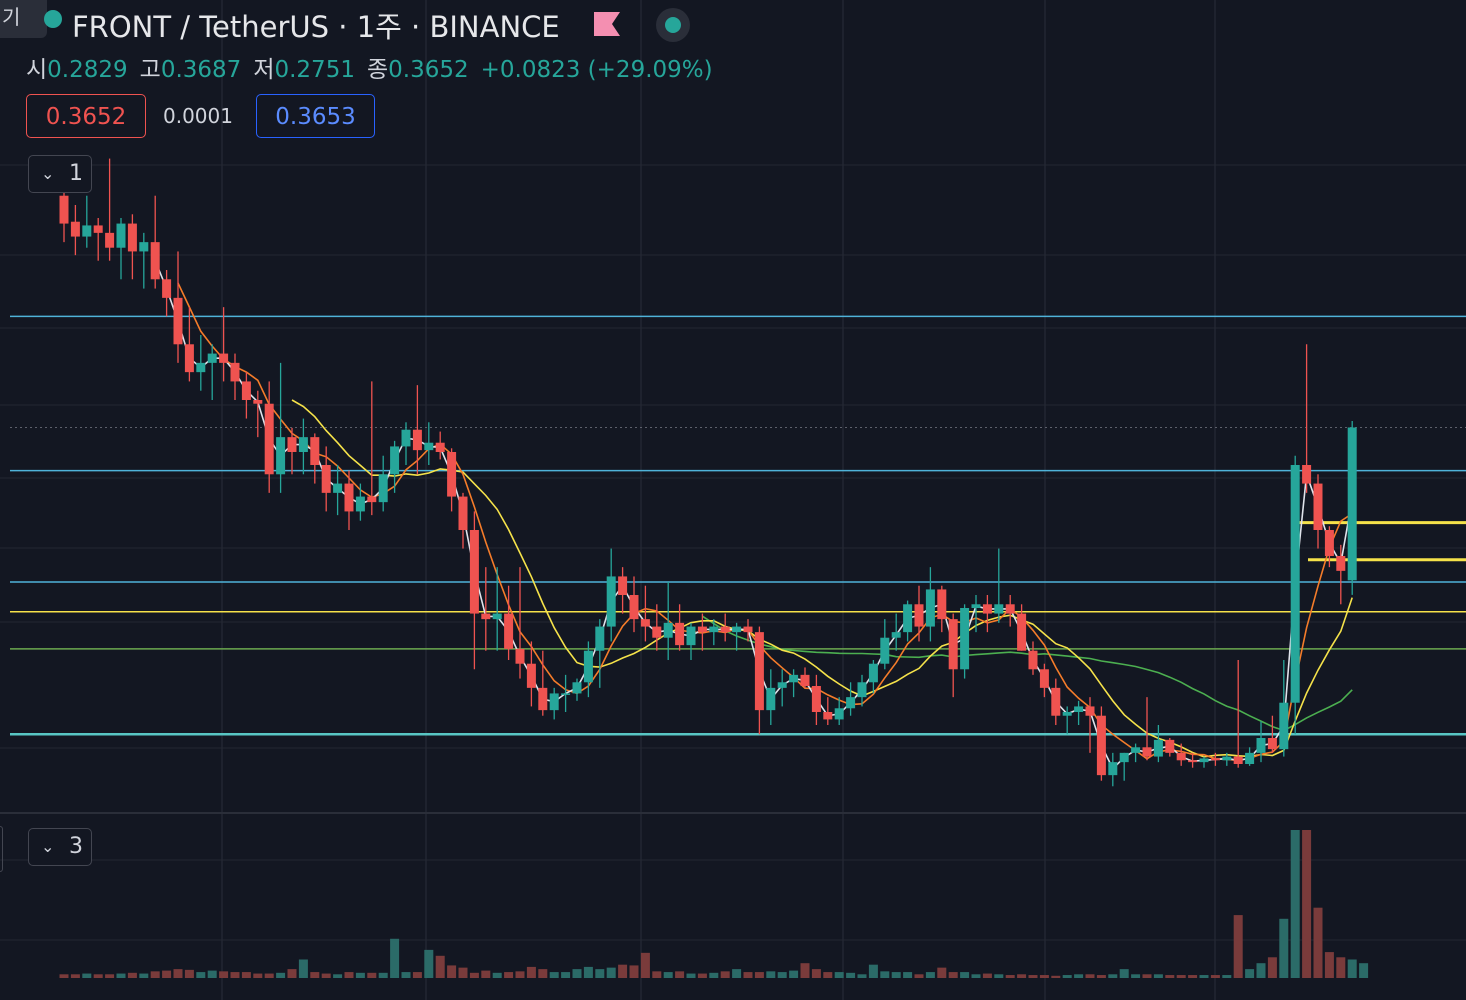 Image resolution: width=1466 pixels, height=1000 pixels. What do you see at coordinates (23, 19) in the screenshot?
I see `corner-tab: 기` at bounding box center [23, 19].